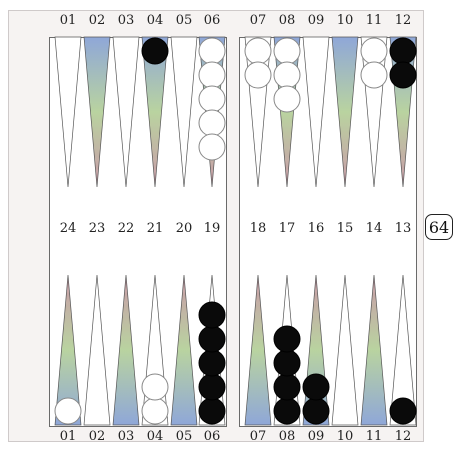 Image resolution: width=454 pixels, height=452 pixels. What do you see at coordinates (212, 228) in the screenshot?
I see `middle-point-label: 19` at bounding box center [212, 228].